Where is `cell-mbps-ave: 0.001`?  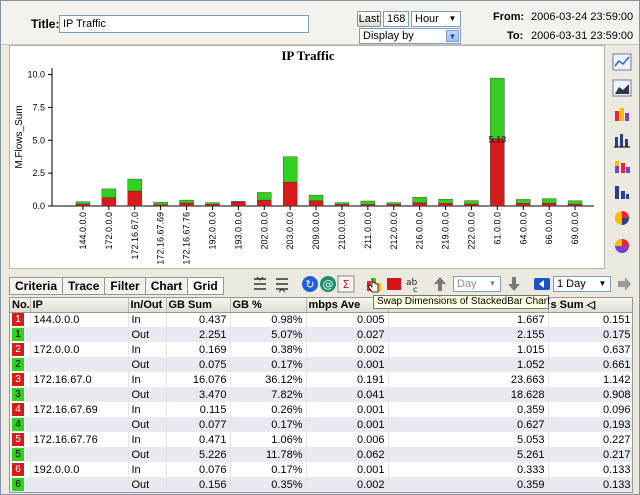 cell-mbps-ave: 0.001 is located at coordinates (347, 364).